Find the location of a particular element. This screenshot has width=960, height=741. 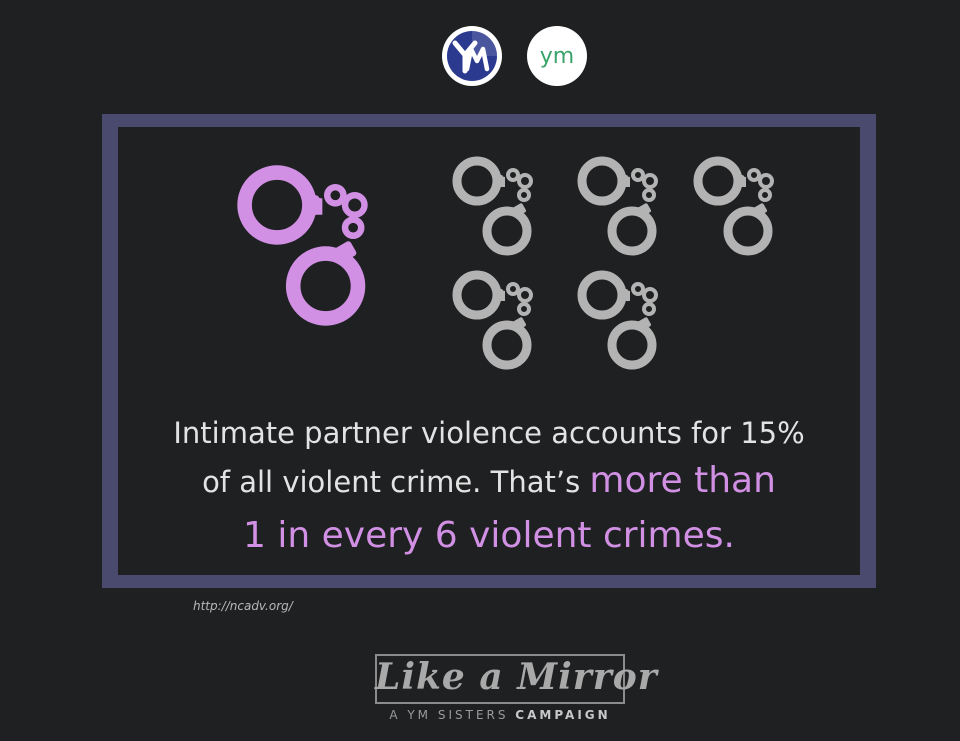

caption-line-3: 1 in every 6 violent crimes. is located at coordinates (489, 535).